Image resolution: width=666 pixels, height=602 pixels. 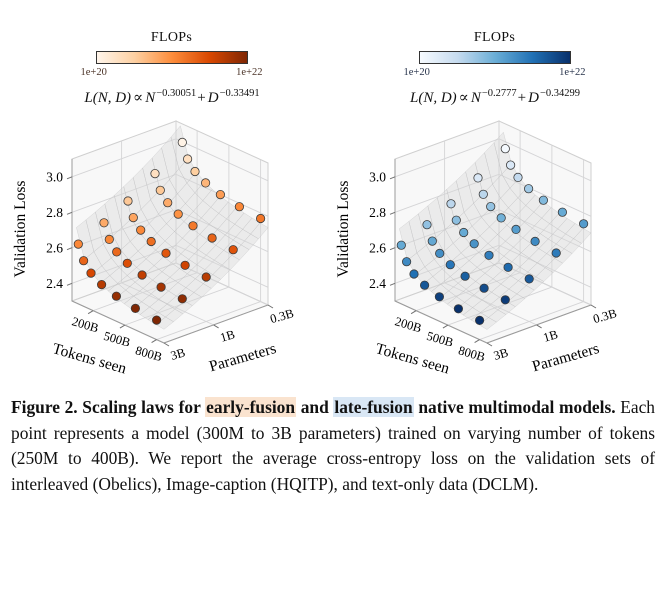 What do you see at coordinates (242, 357) in the screenshot?
I see `y-axis-label: Parameters` at bounding box center [242, 357].